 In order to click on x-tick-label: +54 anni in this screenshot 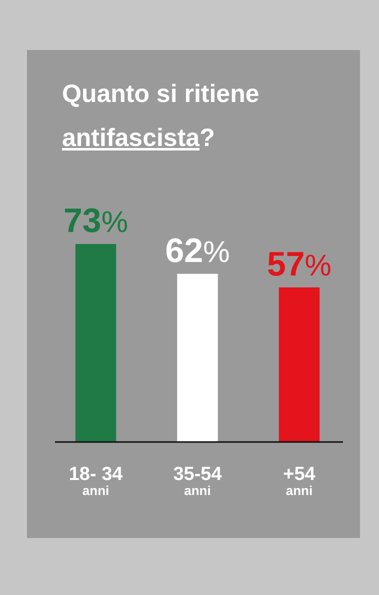, I will do `click(299, 481)`.